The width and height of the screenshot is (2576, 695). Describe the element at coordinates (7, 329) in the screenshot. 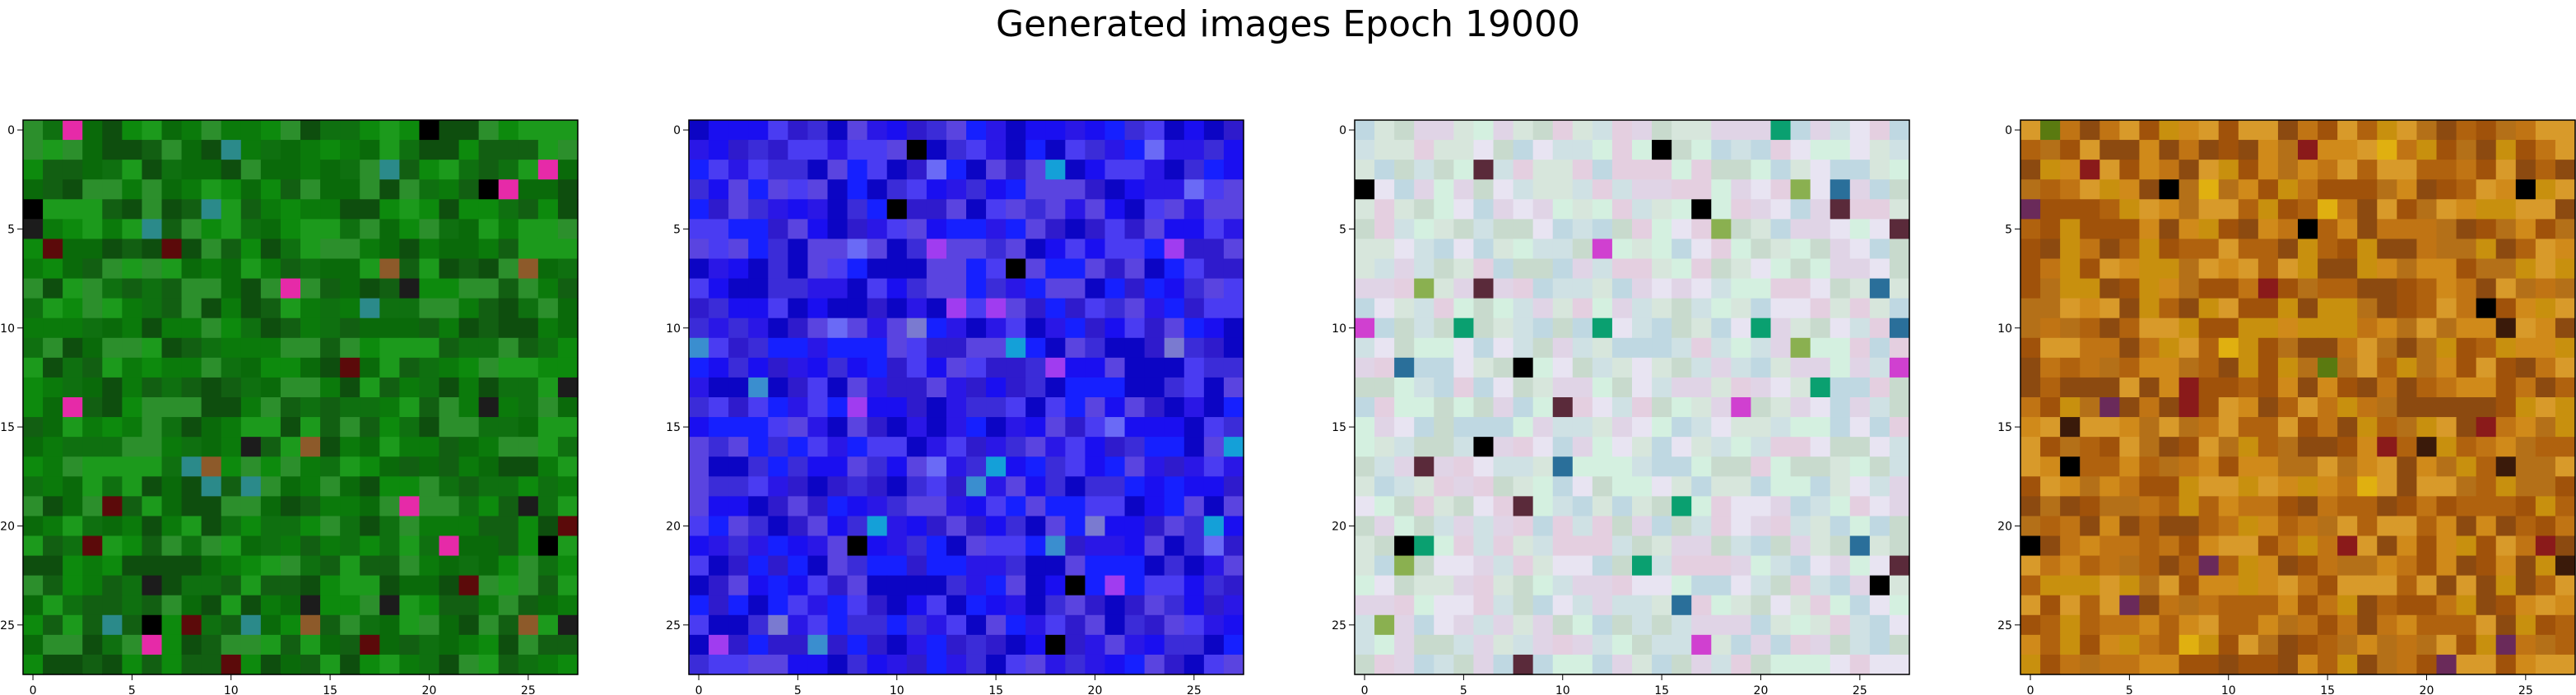

I see `y-tick-label: 10` at that location.